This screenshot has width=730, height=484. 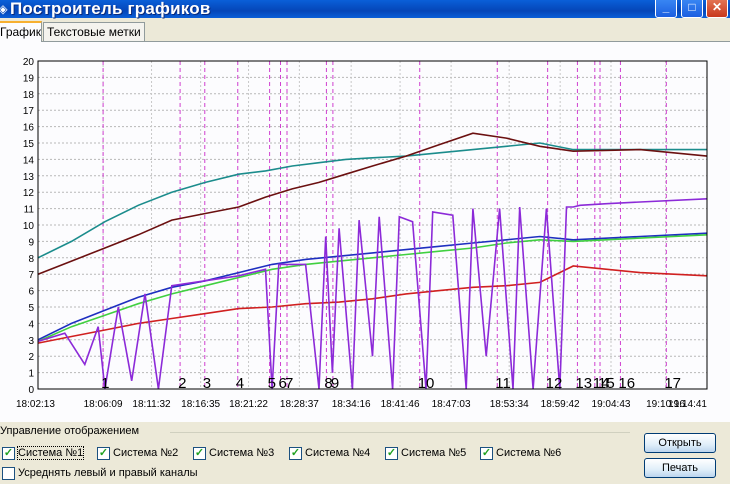 I want to click on tab-text-labels: Текстовые метки, so click(x=94, y=31).